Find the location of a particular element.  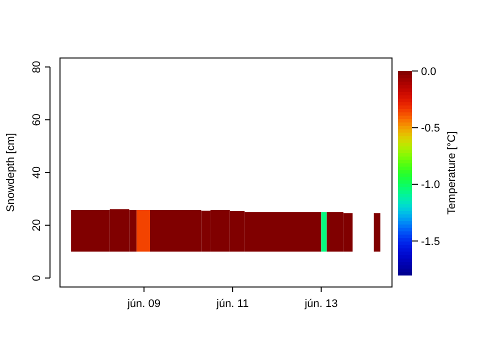

color-bar-title: Temperature [°C] is located at coordinates (452, 173).